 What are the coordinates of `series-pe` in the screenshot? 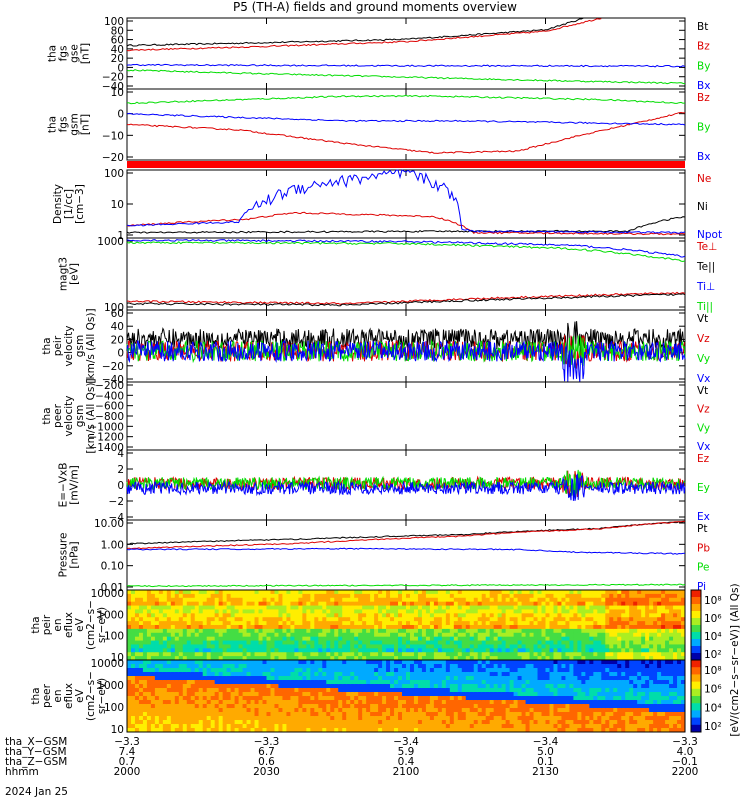 It's located at (406, 585).